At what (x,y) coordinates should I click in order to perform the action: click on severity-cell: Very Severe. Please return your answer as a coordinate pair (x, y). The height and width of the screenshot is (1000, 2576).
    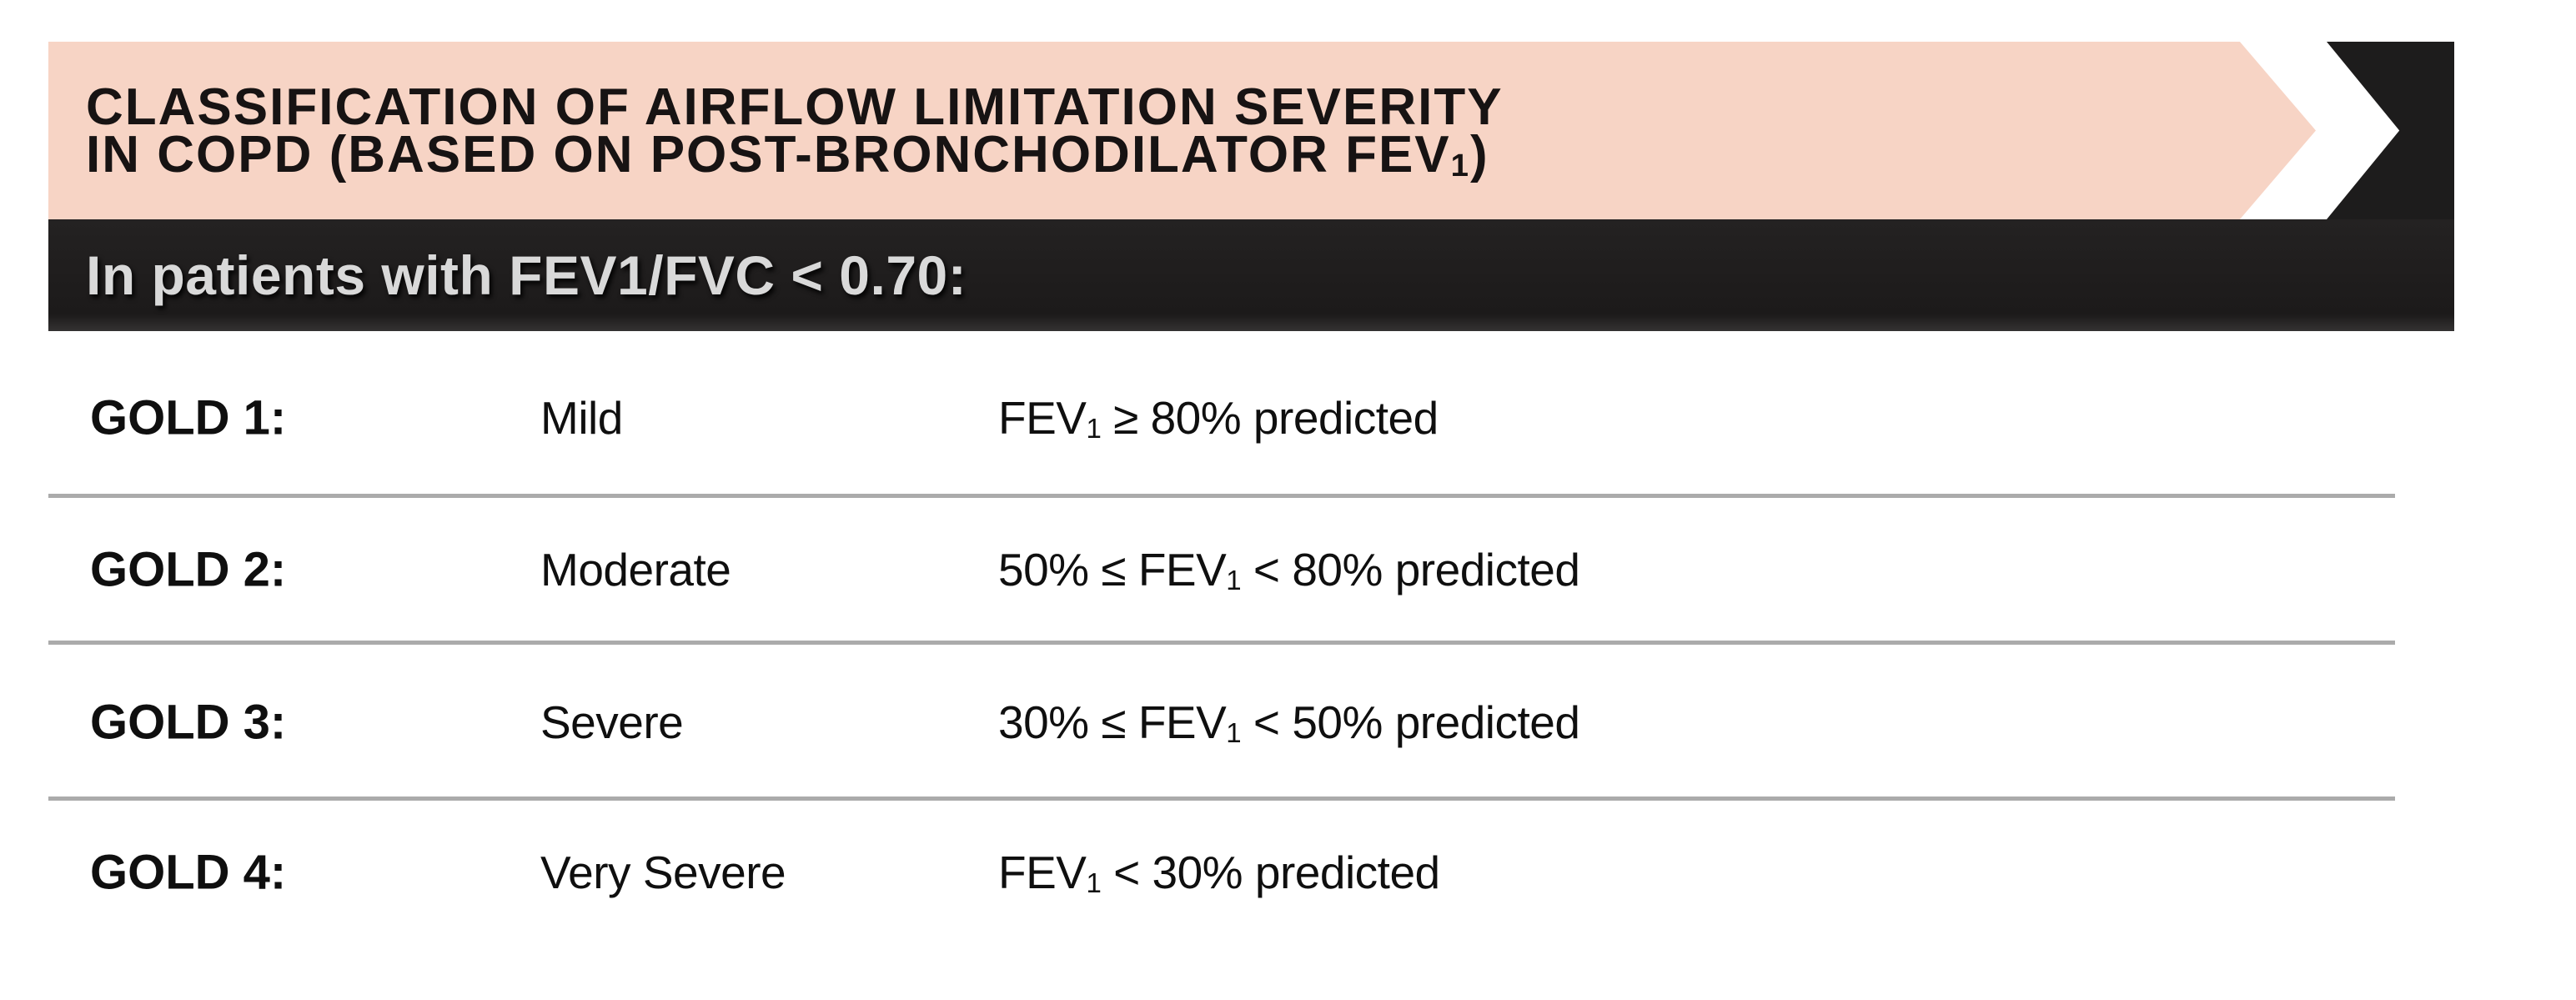
    Looking at the image, I should click on (663, 873).